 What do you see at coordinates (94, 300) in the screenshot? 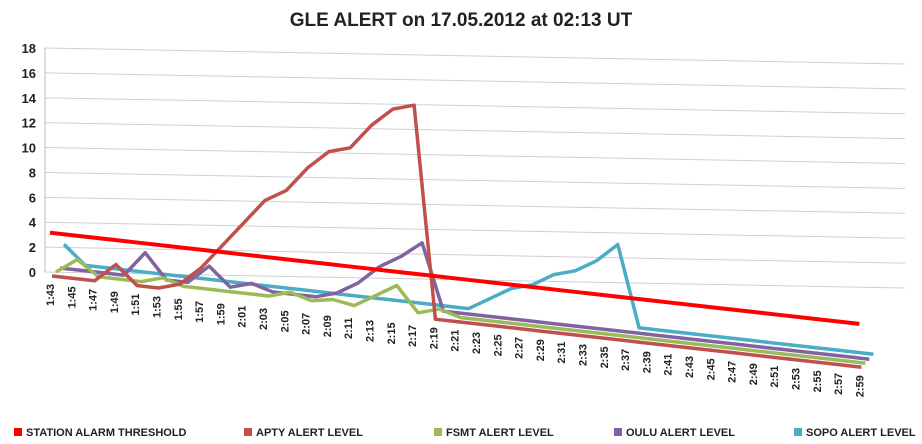
I see `x-tick-label: 1:47` at bounding box center [94, 300].